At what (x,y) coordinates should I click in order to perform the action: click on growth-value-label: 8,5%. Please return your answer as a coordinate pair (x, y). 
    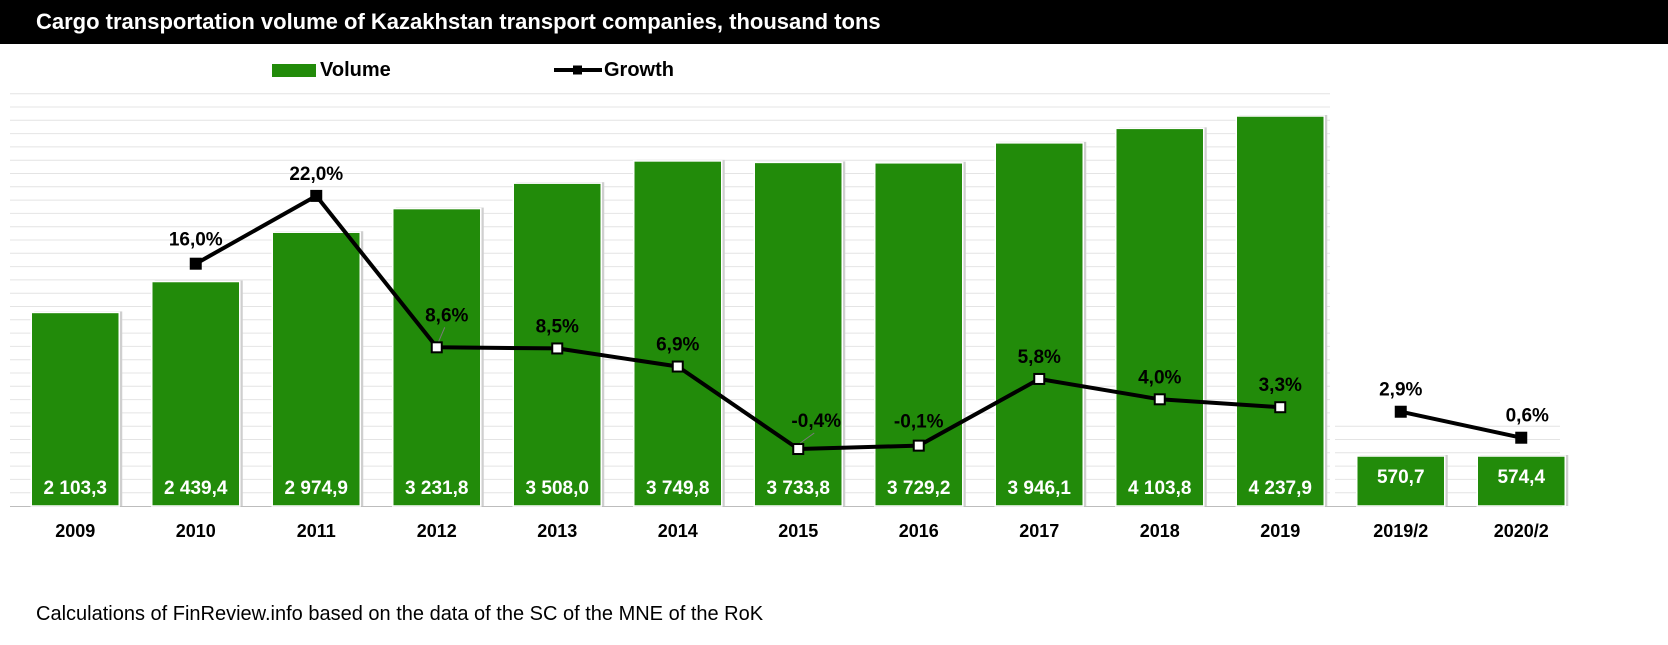
    Looking at the image, I should click on (557, 326).